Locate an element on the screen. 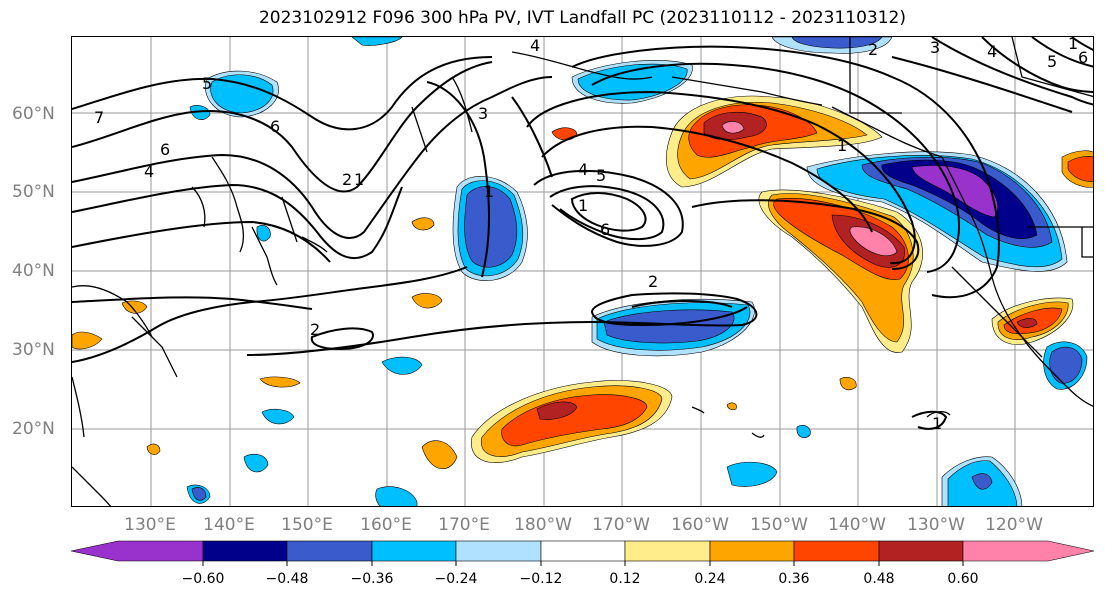  colorbar-tick-label: 0.24 is located at coordinates (710, 579).